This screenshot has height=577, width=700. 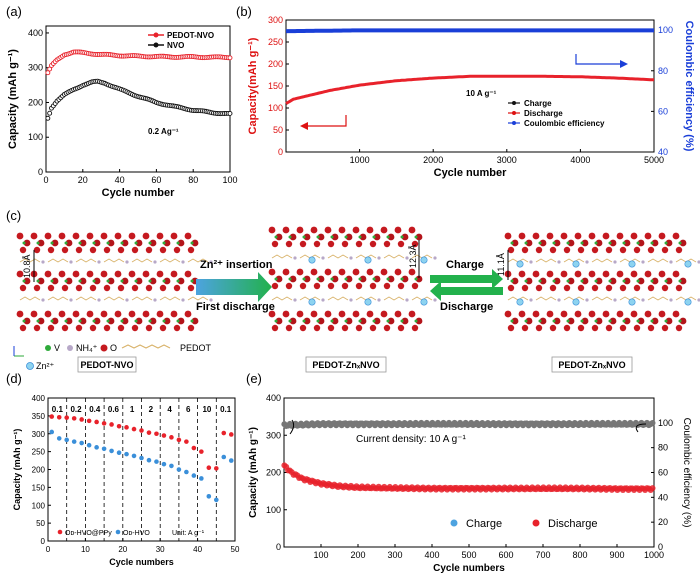 I want to click on structure-label-right: PEDOT-ZnₓNVO, so click(x=591, y=365).